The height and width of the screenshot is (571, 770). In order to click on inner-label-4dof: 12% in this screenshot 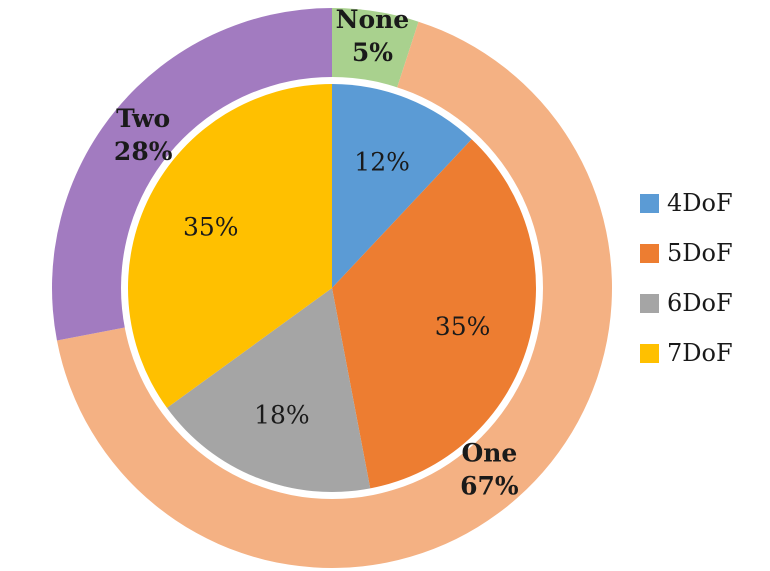, I will do `click(382, 162)`.